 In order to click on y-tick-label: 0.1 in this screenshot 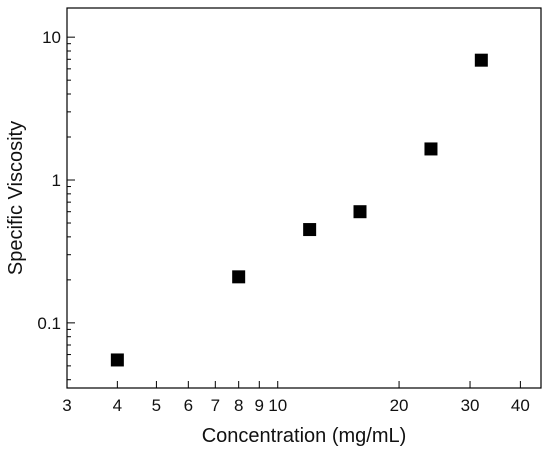, I will do `click(49, 323)`.